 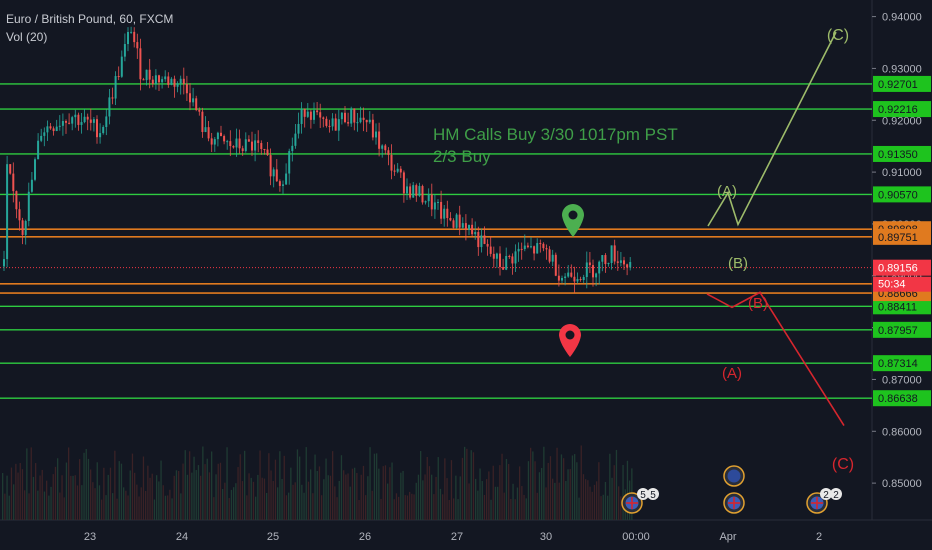 What do you see at coordinates (836, 495) in the screenshot?
I see `event-count-text: 2` at bounding box center [836, 495].